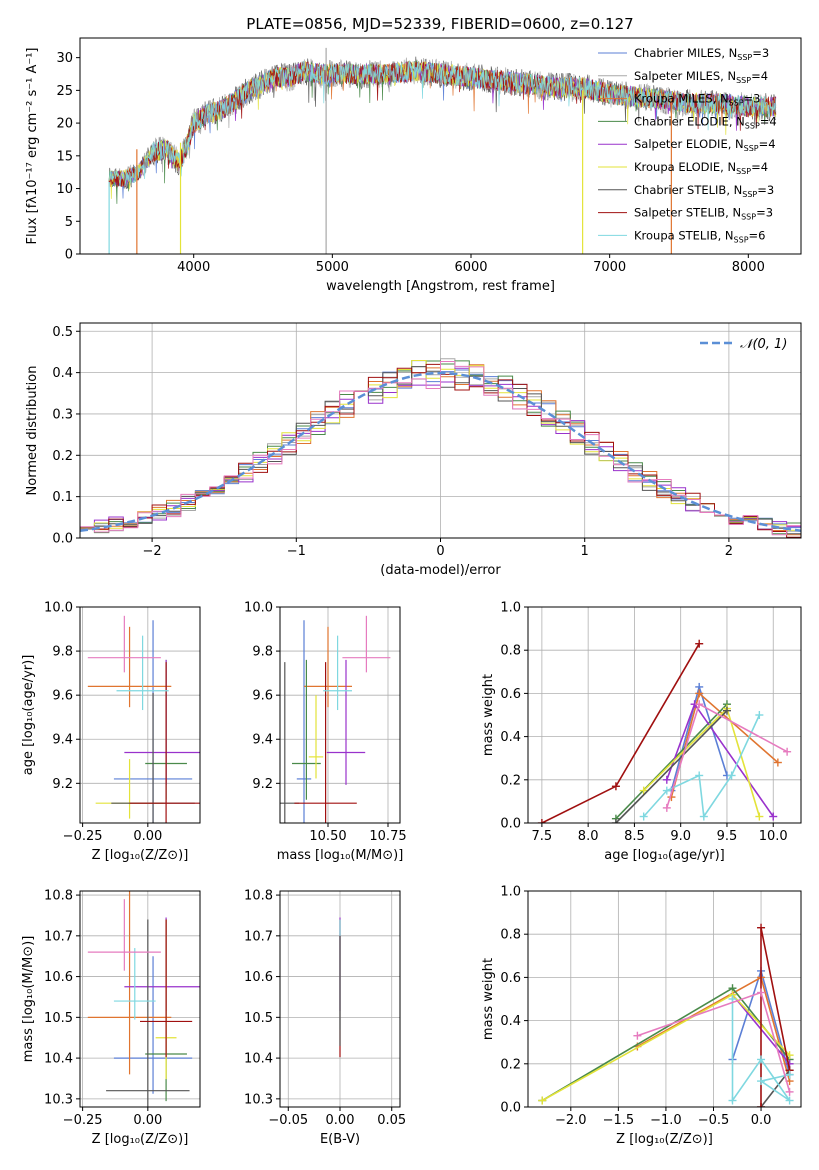  I want to click on x-tick-label: 9.0, so click(680, 836).